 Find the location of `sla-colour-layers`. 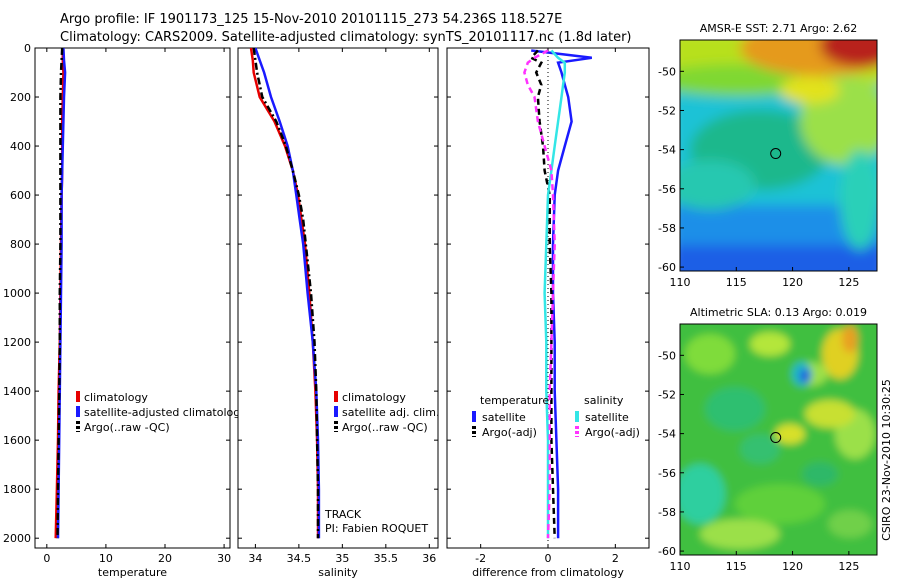

sla-colour-layers is located at coordinates (778, 439).